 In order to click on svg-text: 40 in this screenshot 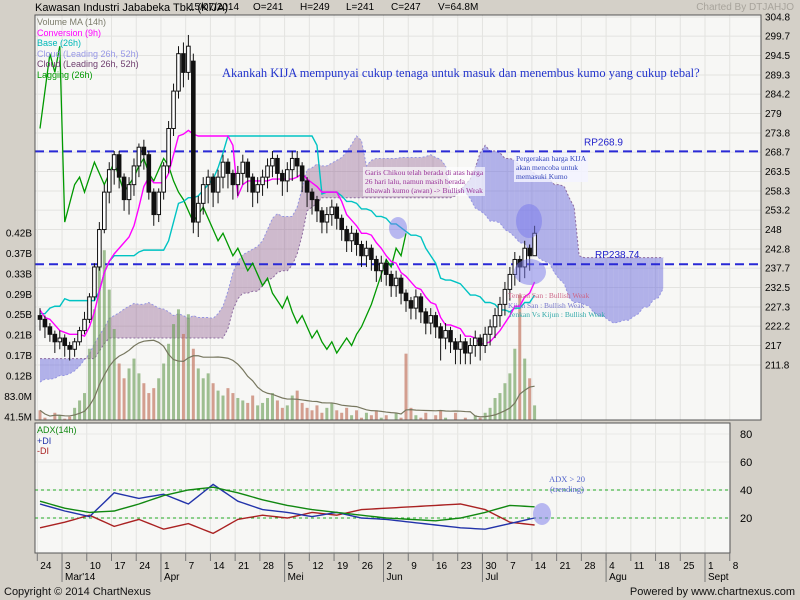, I will do `click(746, 491)`.